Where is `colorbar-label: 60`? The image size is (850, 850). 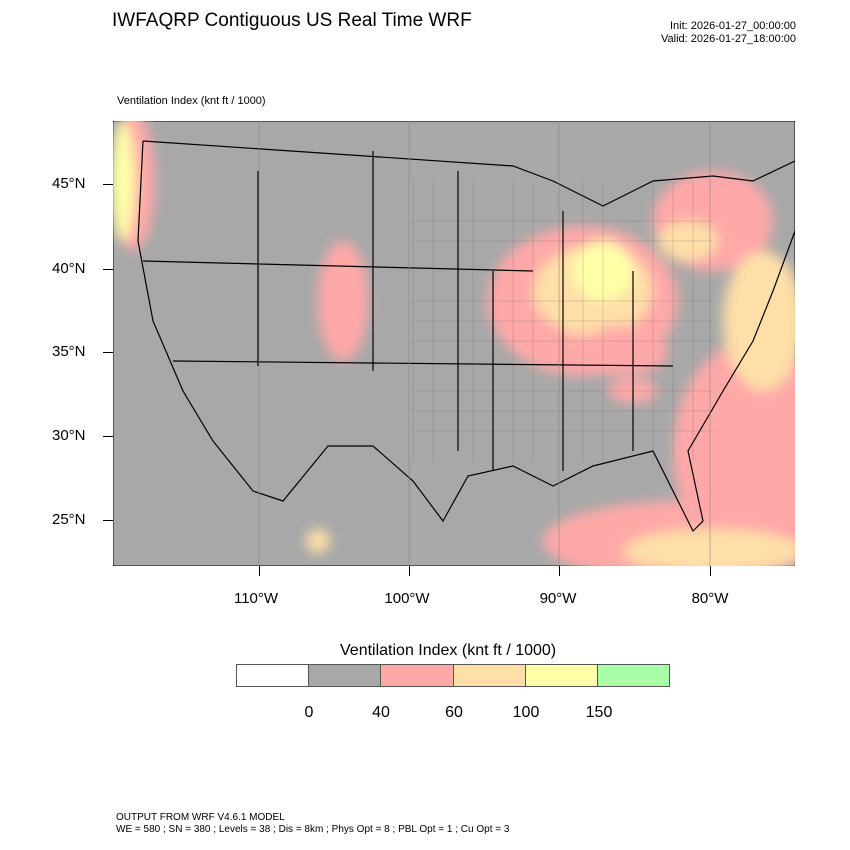
colorbar-label: 60 is located at coordinates (454, 712).